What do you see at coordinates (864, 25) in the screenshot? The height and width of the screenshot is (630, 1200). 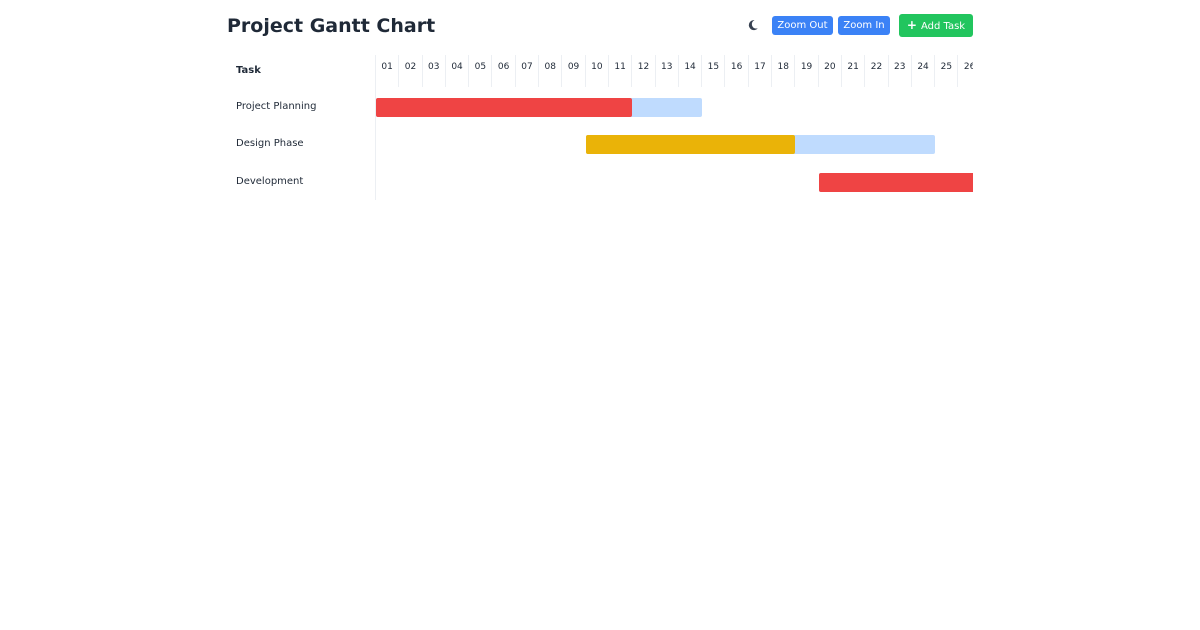 I see `zoom-in-button: Zoom In` at bounding box center [864, 25].